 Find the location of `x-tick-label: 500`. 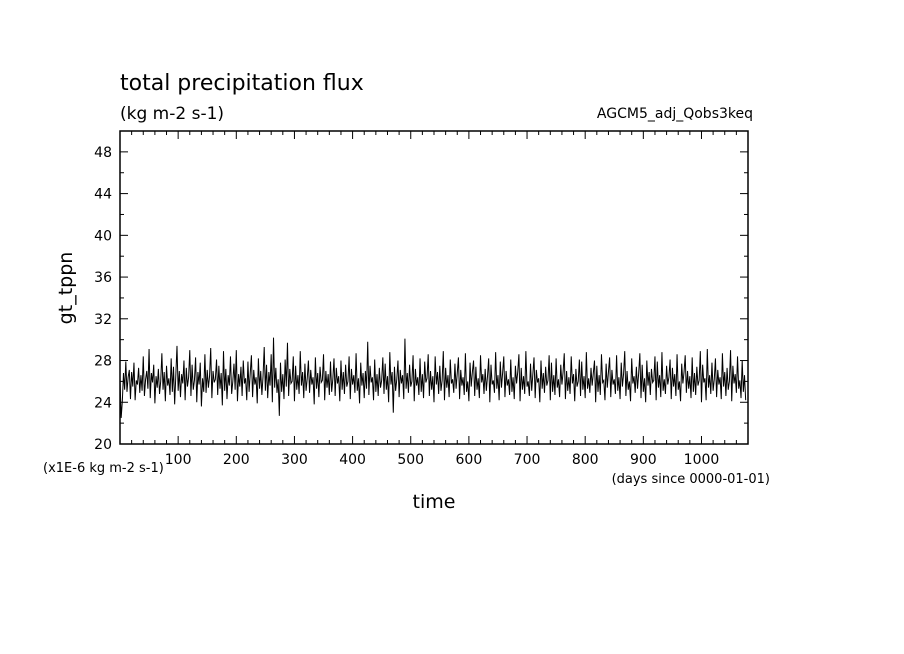

x-tick-label: 500 is located at coordinates (410, 460).